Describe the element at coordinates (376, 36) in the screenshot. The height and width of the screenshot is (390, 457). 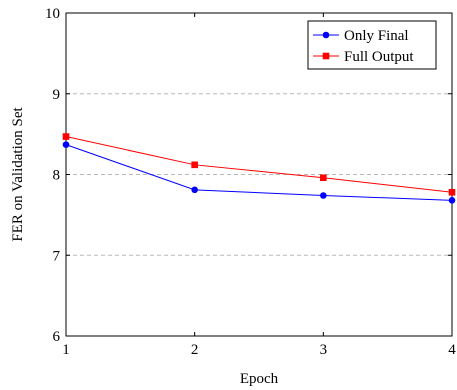
I see `legend-label: Only Final` at that location.